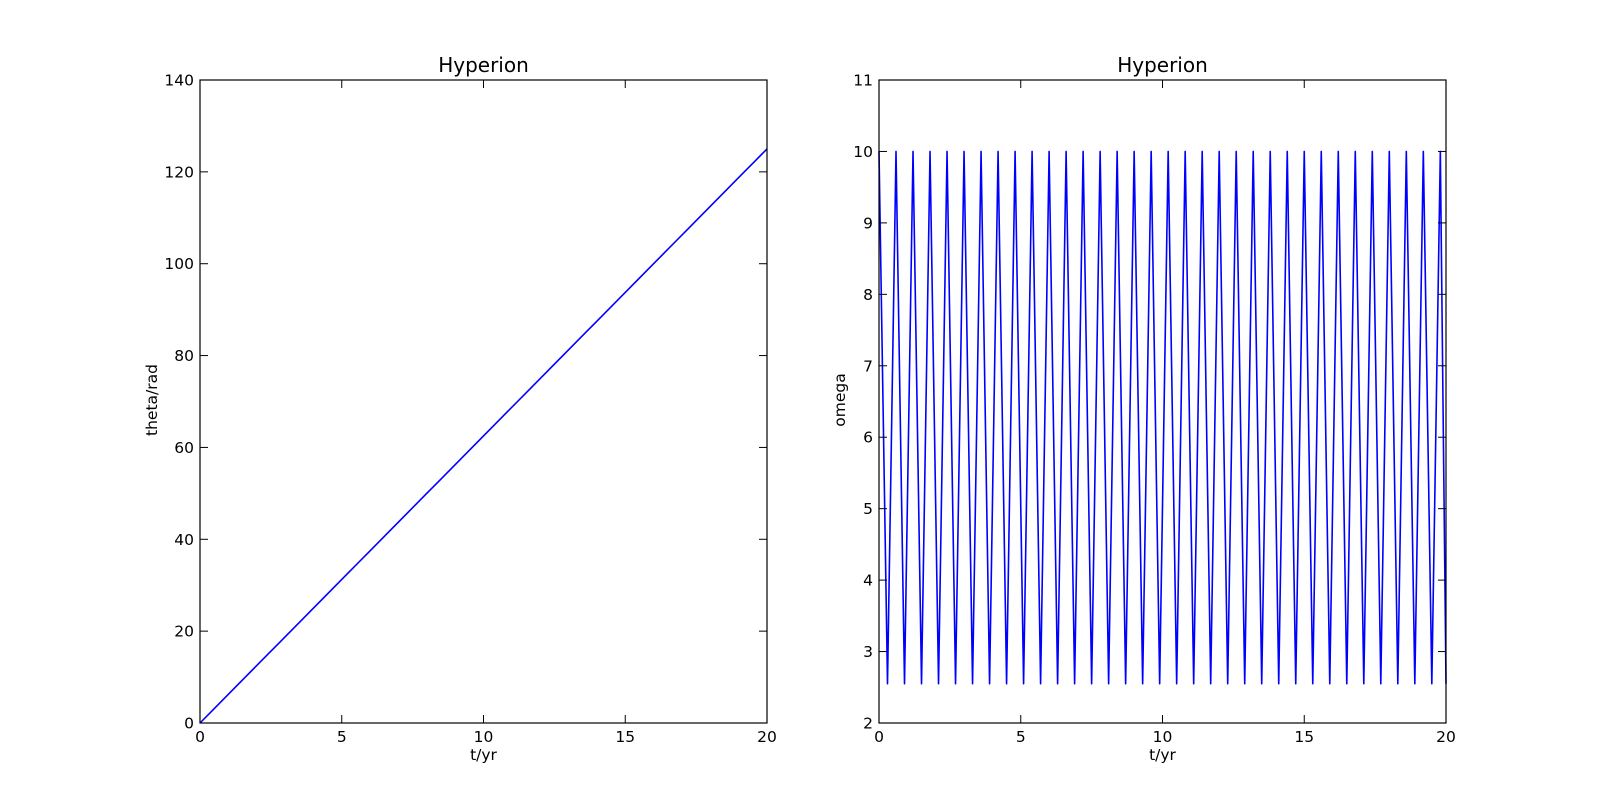 This screenshot has height=800, width=1600. What do you see at coordinates (179, 81) in the screenshot?
I see `y-tick-label: 140` at bounding box center [179, 81].